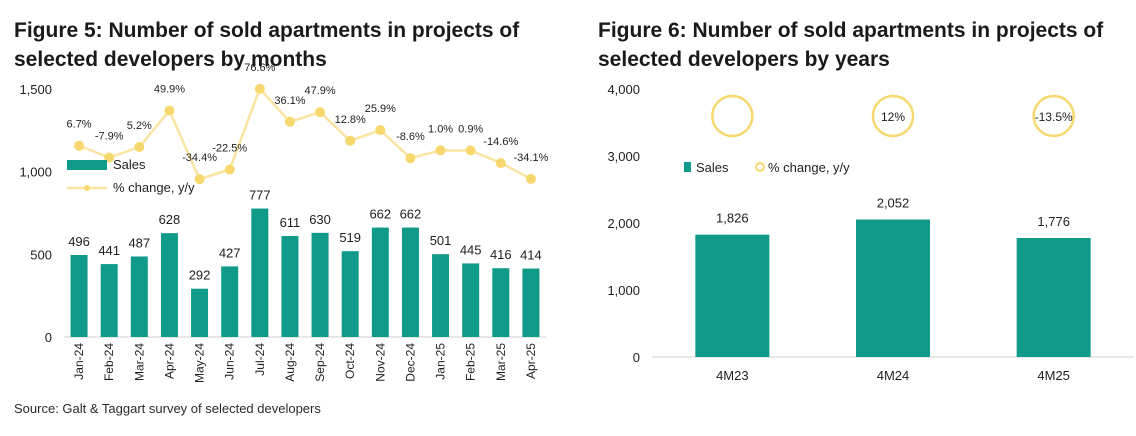 This screenshot has width=1136, height=436. I want to click on fig6-legend-sales-swatch, so click(687, 167).